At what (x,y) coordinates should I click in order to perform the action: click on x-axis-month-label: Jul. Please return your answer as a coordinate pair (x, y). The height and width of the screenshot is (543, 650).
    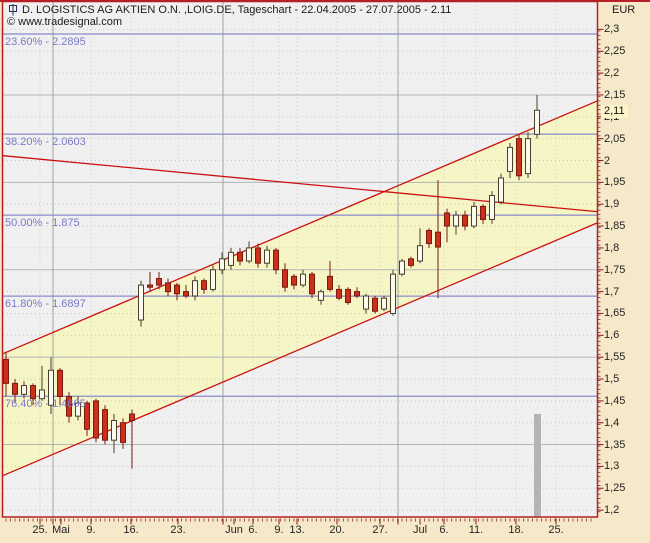
    Looking at the image, I should click on (420, 530).